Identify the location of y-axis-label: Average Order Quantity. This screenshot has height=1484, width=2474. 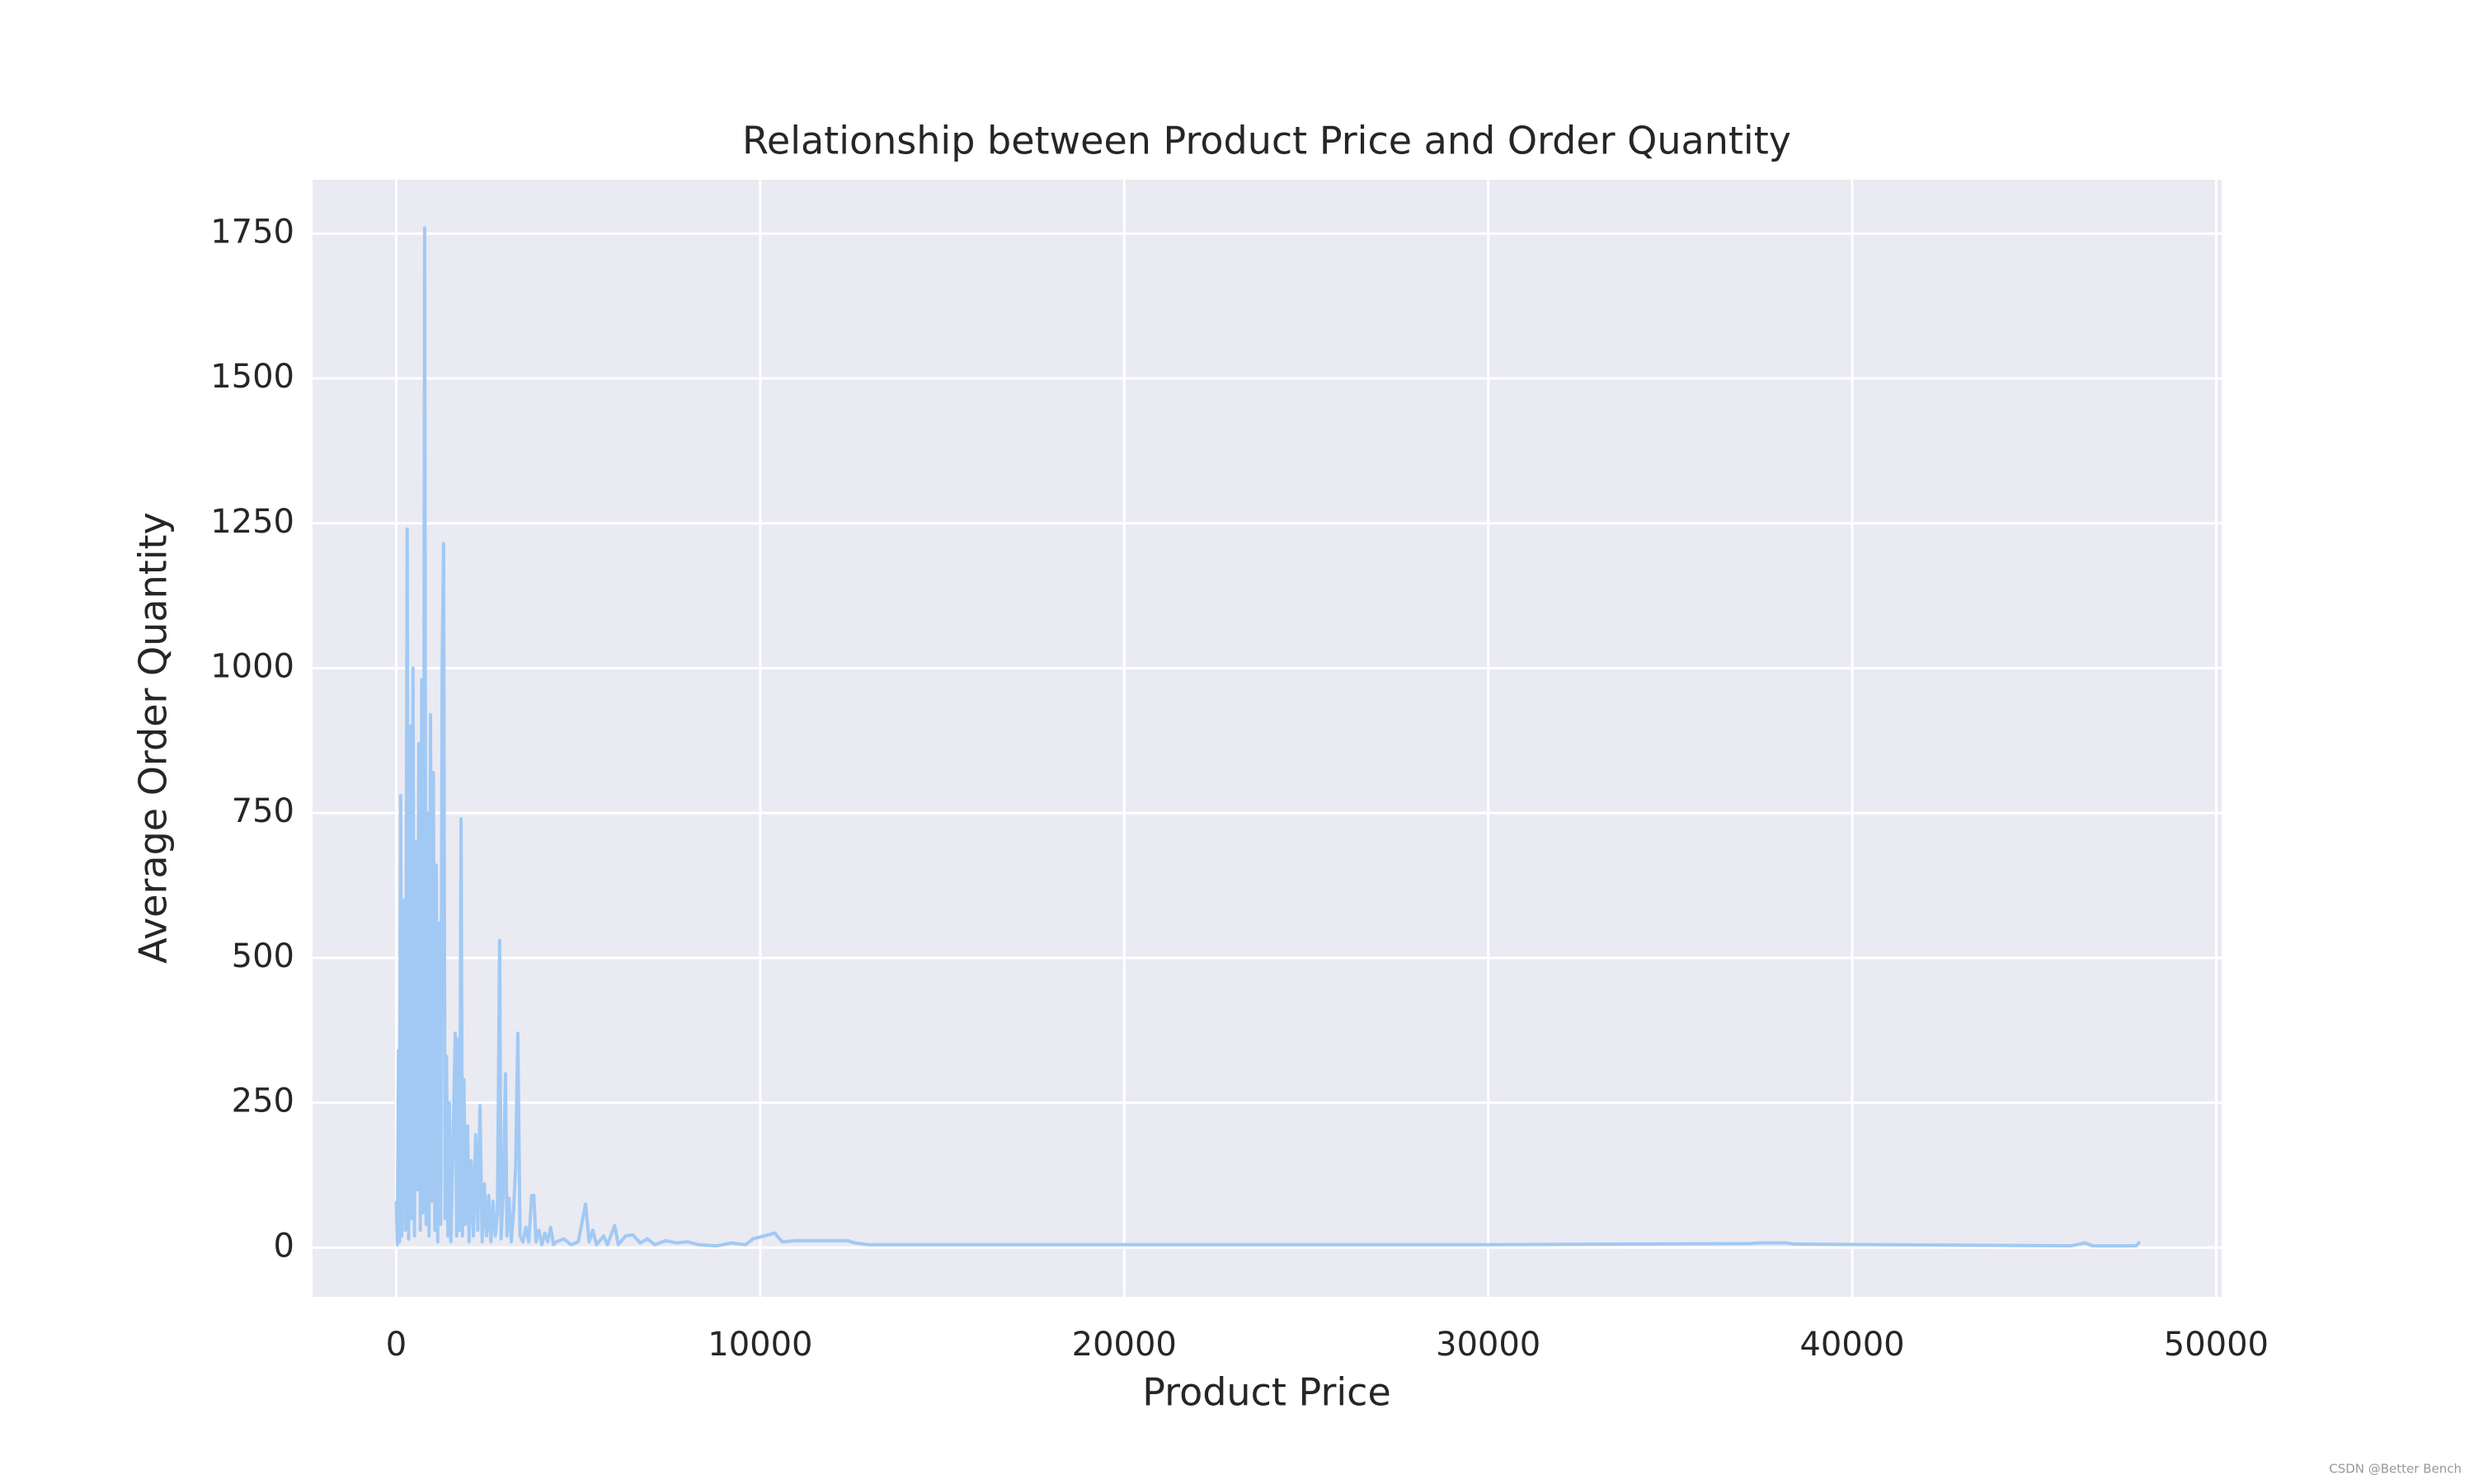
(153, 738).